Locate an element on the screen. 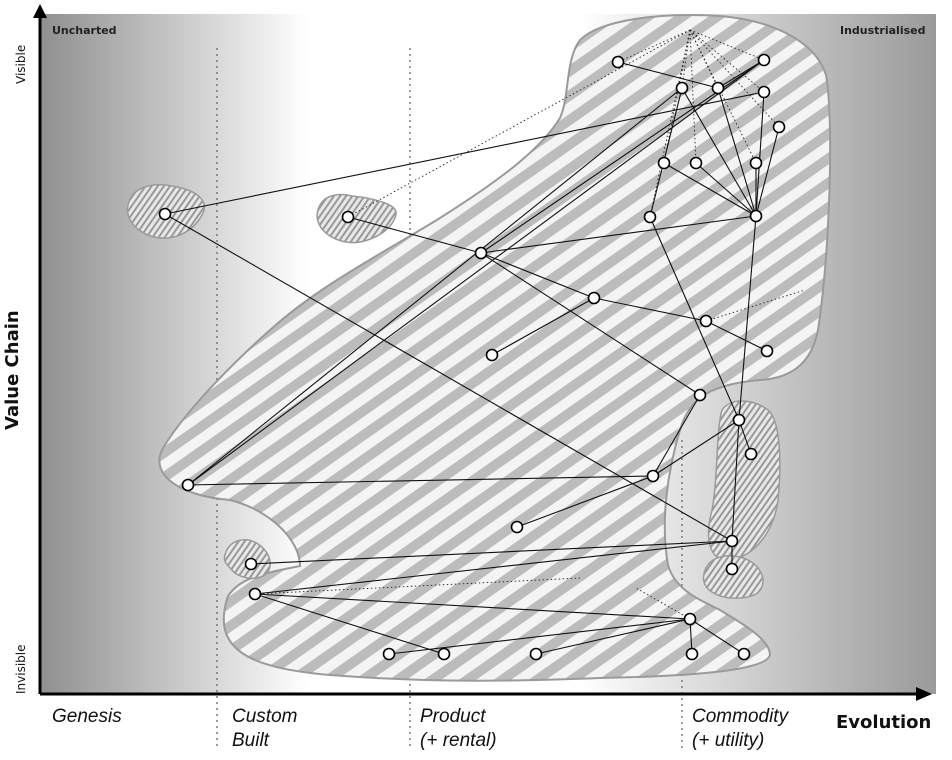  stage-commodity-line2: (+ utility) is located at coordinates (728, 740).